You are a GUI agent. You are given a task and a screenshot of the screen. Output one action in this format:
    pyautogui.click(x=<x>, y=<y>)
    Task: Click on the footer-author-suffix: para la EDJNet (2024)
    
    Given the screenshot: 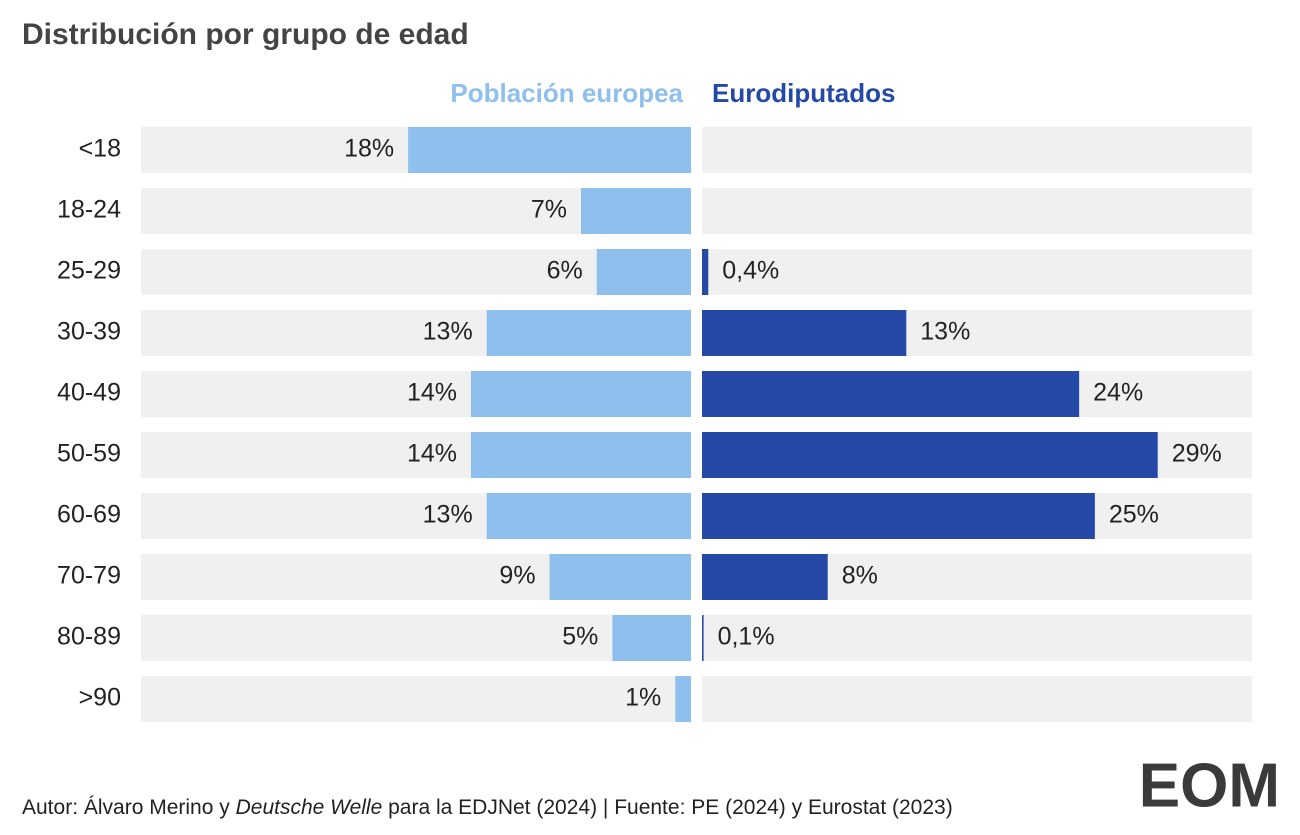 What is the action you would take?
    pyautogui.click(x=492, y=807)
    